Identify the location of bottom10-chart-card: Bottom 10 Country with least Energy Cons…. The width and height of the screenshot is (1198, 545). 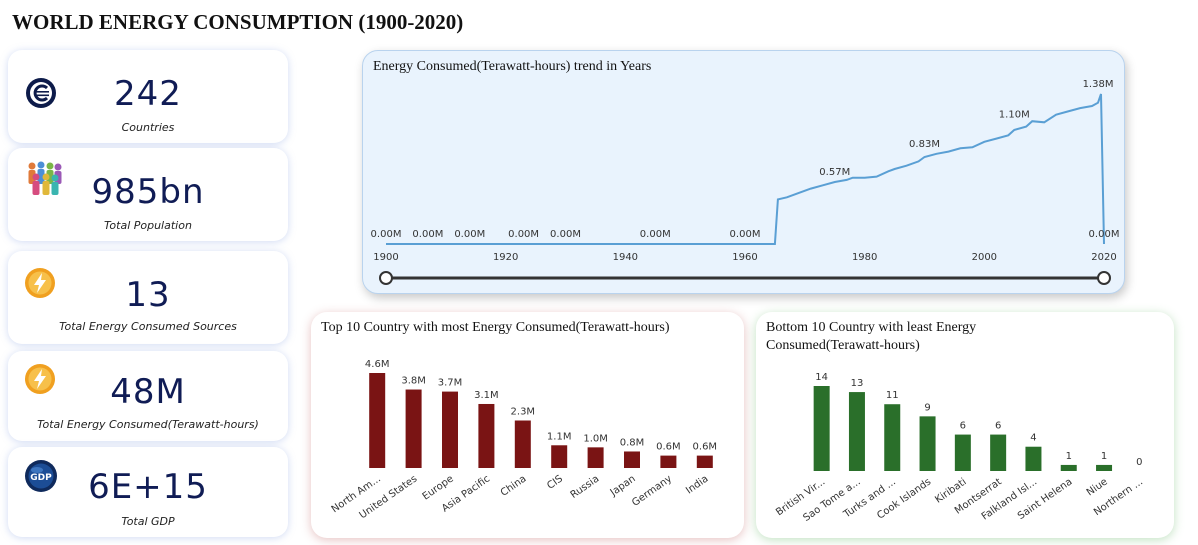
(965, 425).